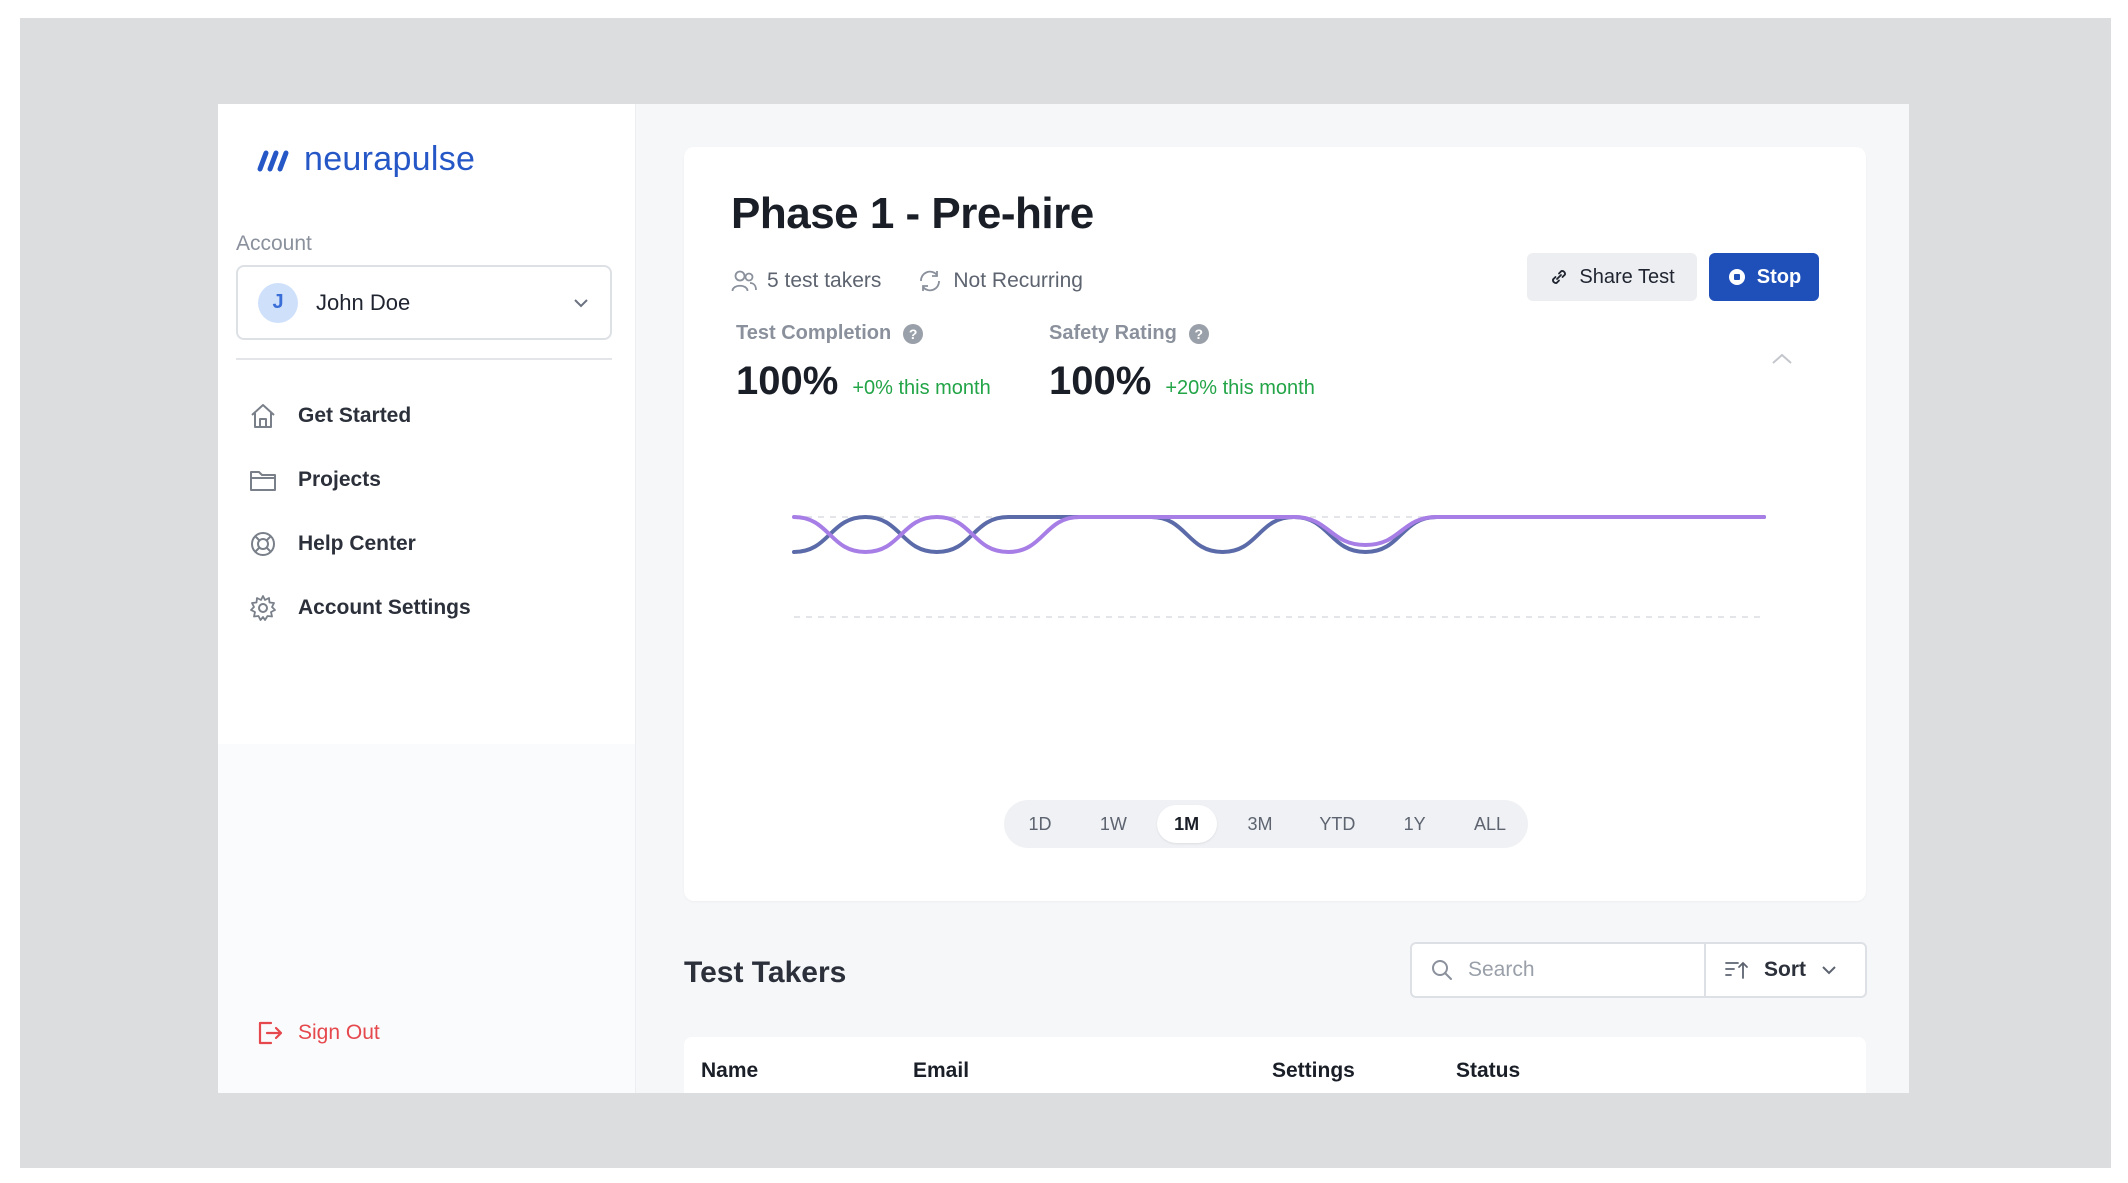  I want to click on sort-label: Sort, so click(1785, 969).